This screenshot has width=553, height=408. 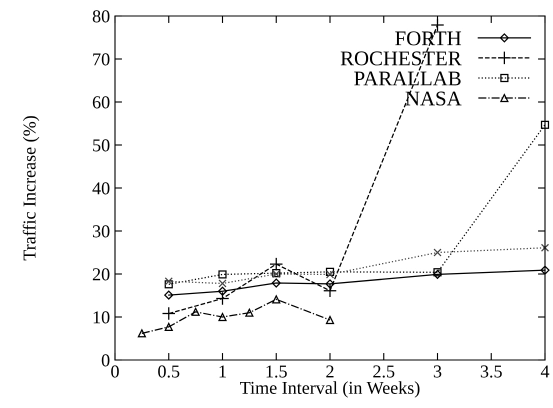 I want to click on y-tick-label: 40, so click(x=101, y=188).